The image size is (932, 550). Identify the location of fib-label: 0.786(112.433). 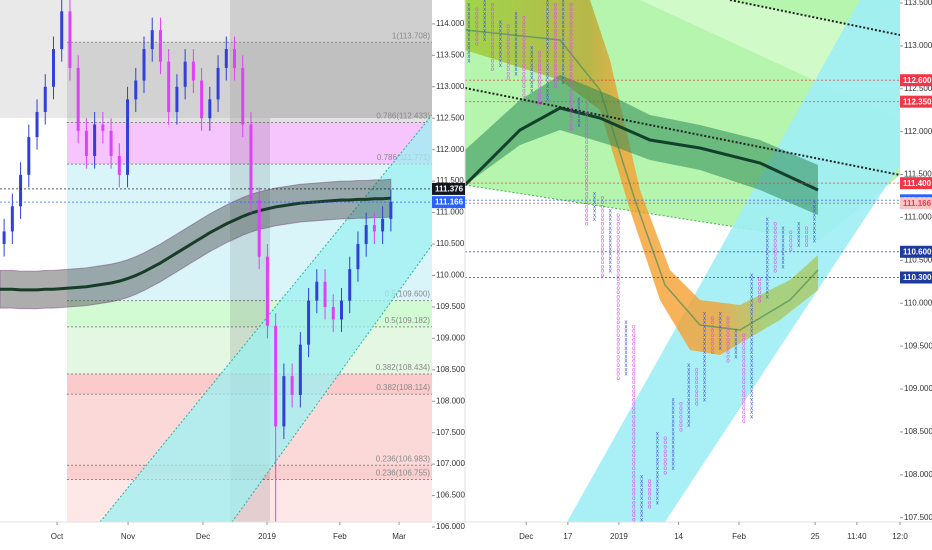
(403, 116).